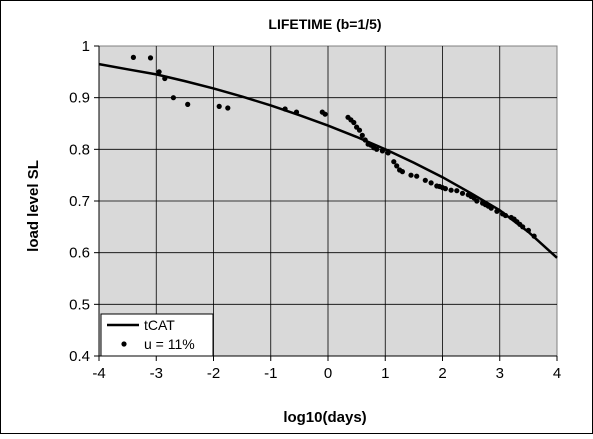 Image resolution: width=593 pixels, height=439 pixels. Describe the element at coordinates (557, 373) in the screenshot. I see `x-tick-label: 4` at that location.